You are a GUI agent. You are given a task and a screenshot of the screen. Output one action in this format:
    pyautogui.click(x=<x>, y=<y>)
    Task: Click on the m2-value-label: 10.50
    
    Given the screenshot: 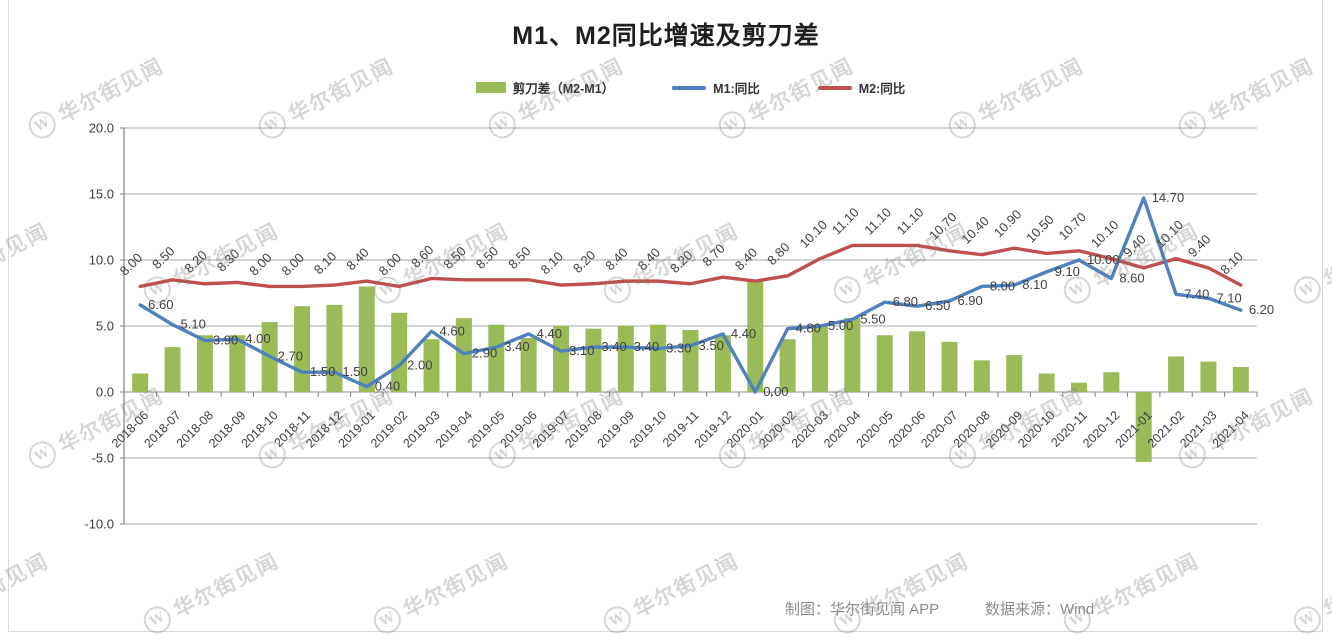 What is the action you would take?
    pyautogui.click(x=1040, y=229)
    